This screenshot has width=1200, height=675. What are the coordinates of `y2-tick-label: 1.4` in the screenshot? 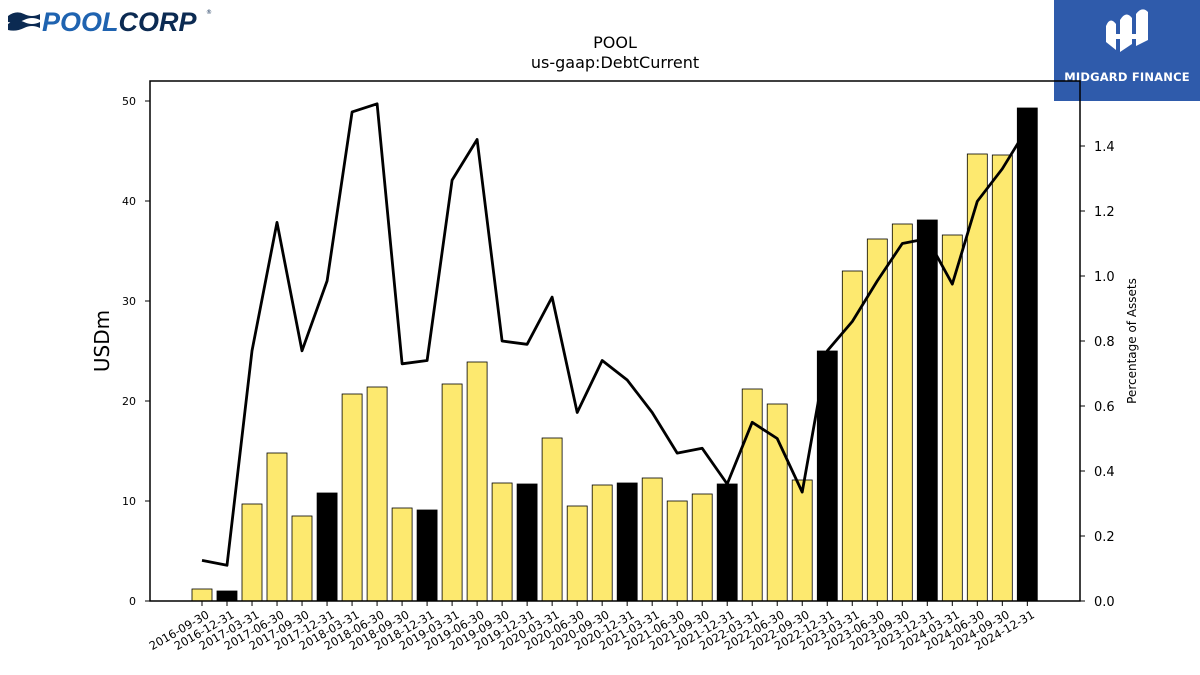 It's located at (1104, 147).